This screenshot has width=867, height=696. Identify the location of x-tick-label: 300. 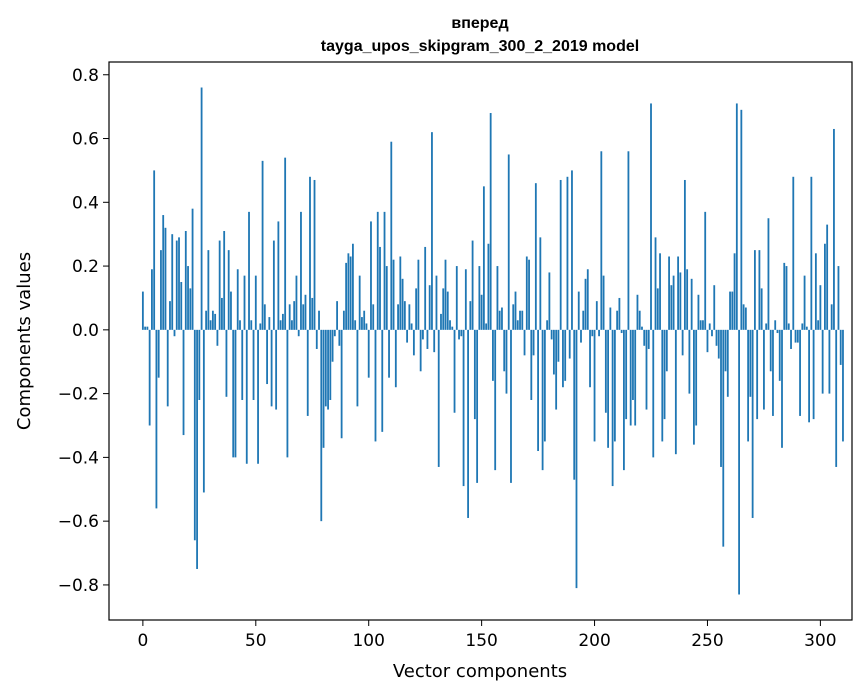
(820, 641).